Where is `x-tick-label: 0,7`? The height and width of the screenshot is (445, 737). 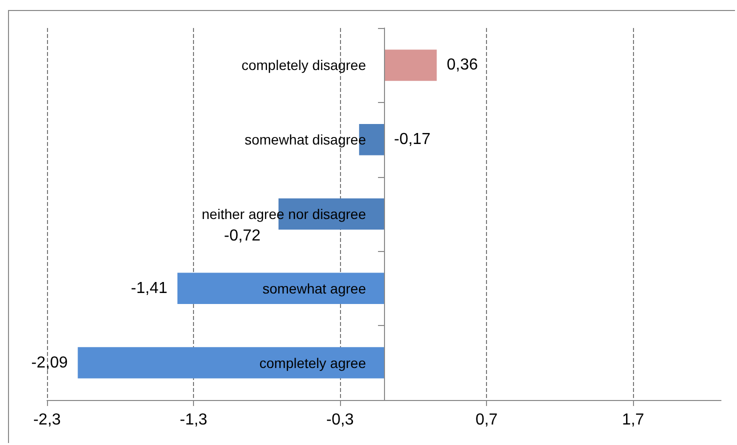
x-tick-label: 0,7 is located at coordinates (486, 420).